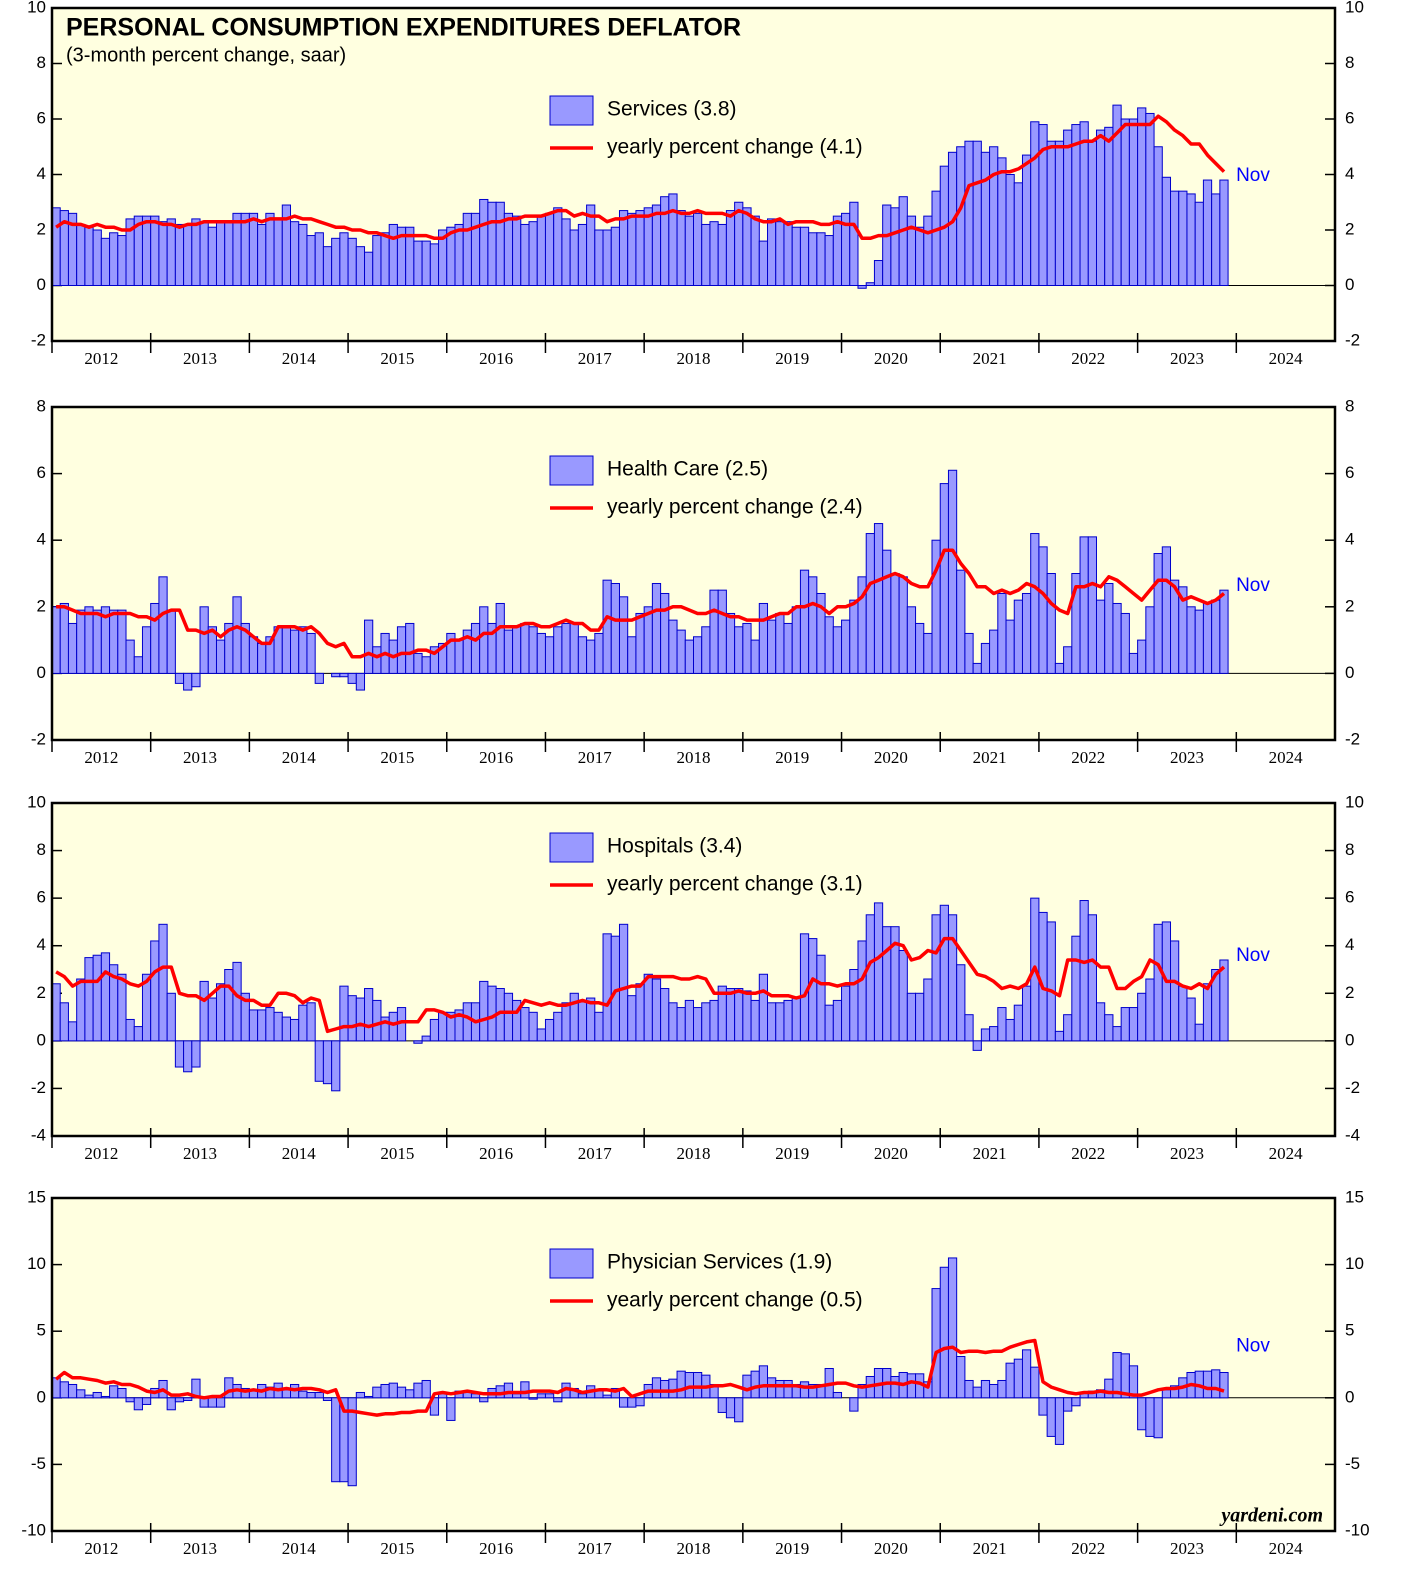 This screenshot has height=1590, width=1413. What do you see at coordinates (595, 1153) in the screenshot?
I see `x-tick-label: 2017` at bounding box center [595, 1153].